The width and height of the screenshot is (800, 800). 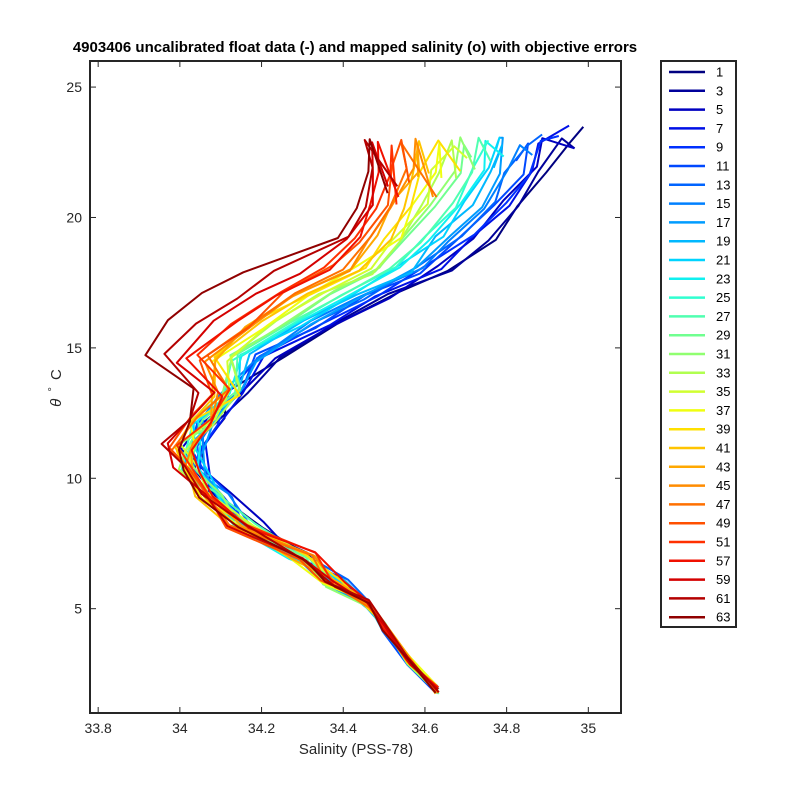 I want to click on legend-label: 43, so click(x=723, y=466).